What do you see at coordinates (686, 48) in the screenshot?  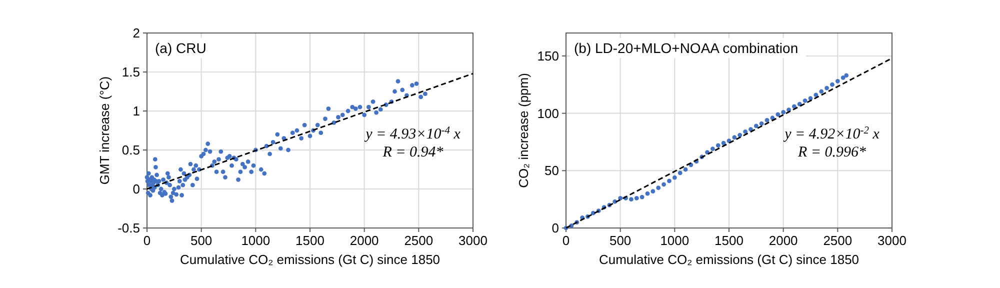 I see `text: (b) LD-20+MLO+NOAA combination` at bounding box center [686, 48].